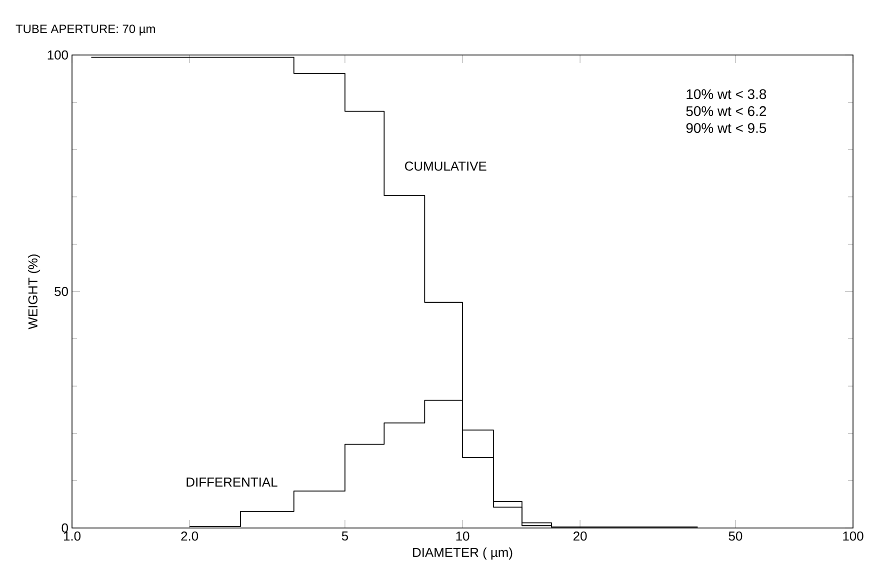 This screenshot has width=873, height=587. Describe the element at coordinates (445, 166) in the screenshot. I see `series-label: CUMULATIVE` at that location.